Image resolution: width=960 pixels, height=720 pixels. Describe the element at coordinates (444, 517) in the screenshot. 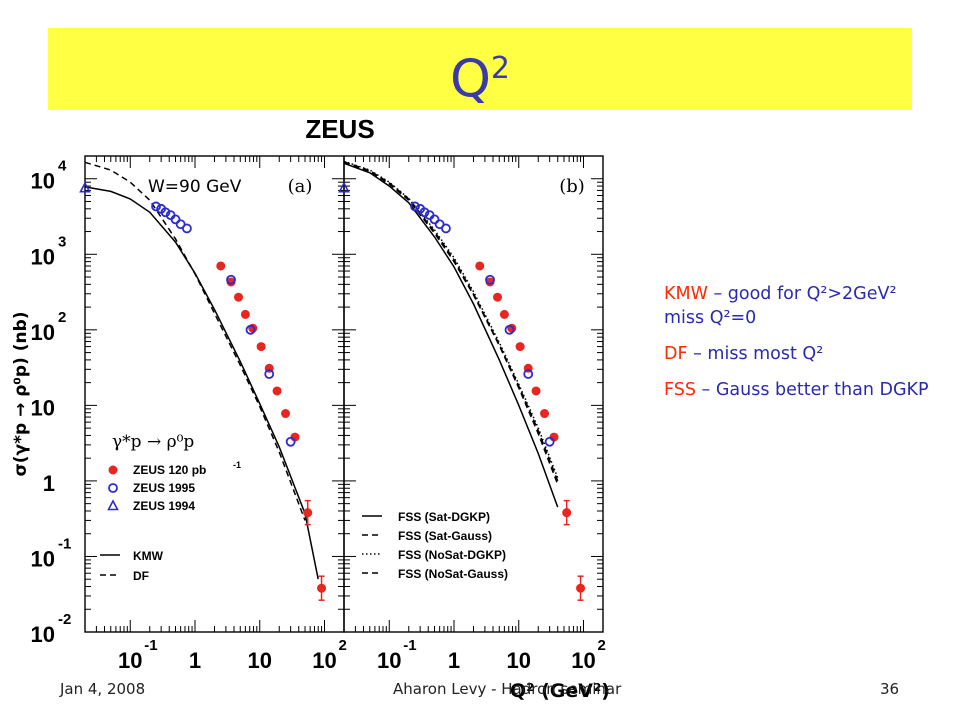

I see `legend-label: FSS (Sat-DGKP)` at that location.